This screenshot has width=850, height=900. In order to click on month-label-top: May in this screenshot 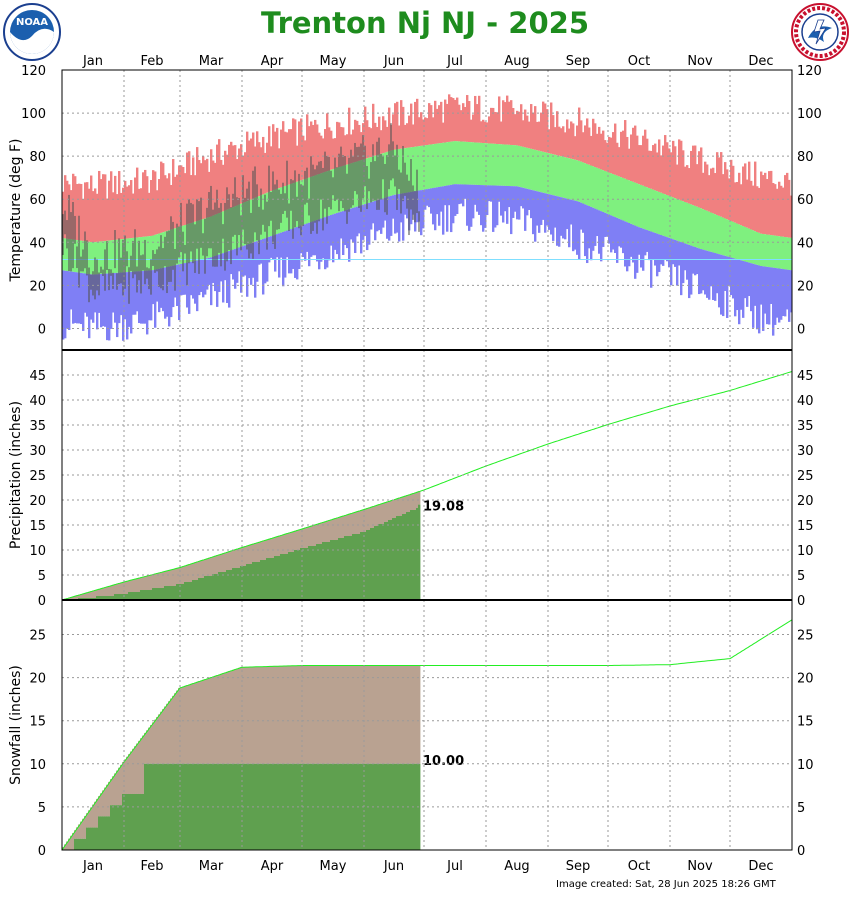, I will do `click(333, 61)`.